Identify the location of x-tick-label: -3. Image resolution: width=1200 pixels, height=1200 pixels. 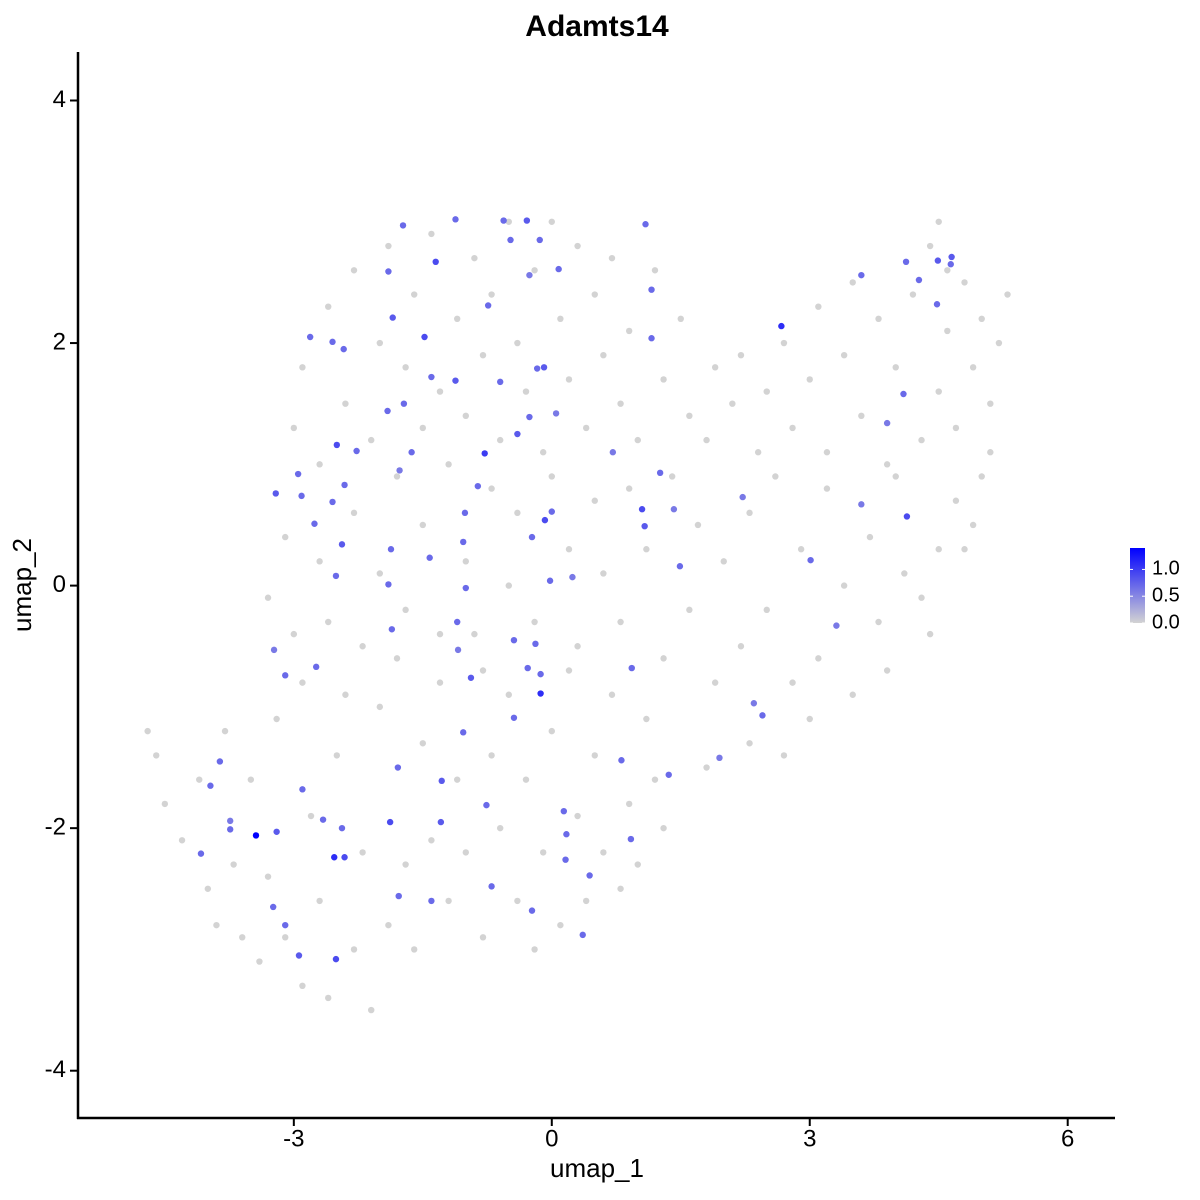
(293, 1138).